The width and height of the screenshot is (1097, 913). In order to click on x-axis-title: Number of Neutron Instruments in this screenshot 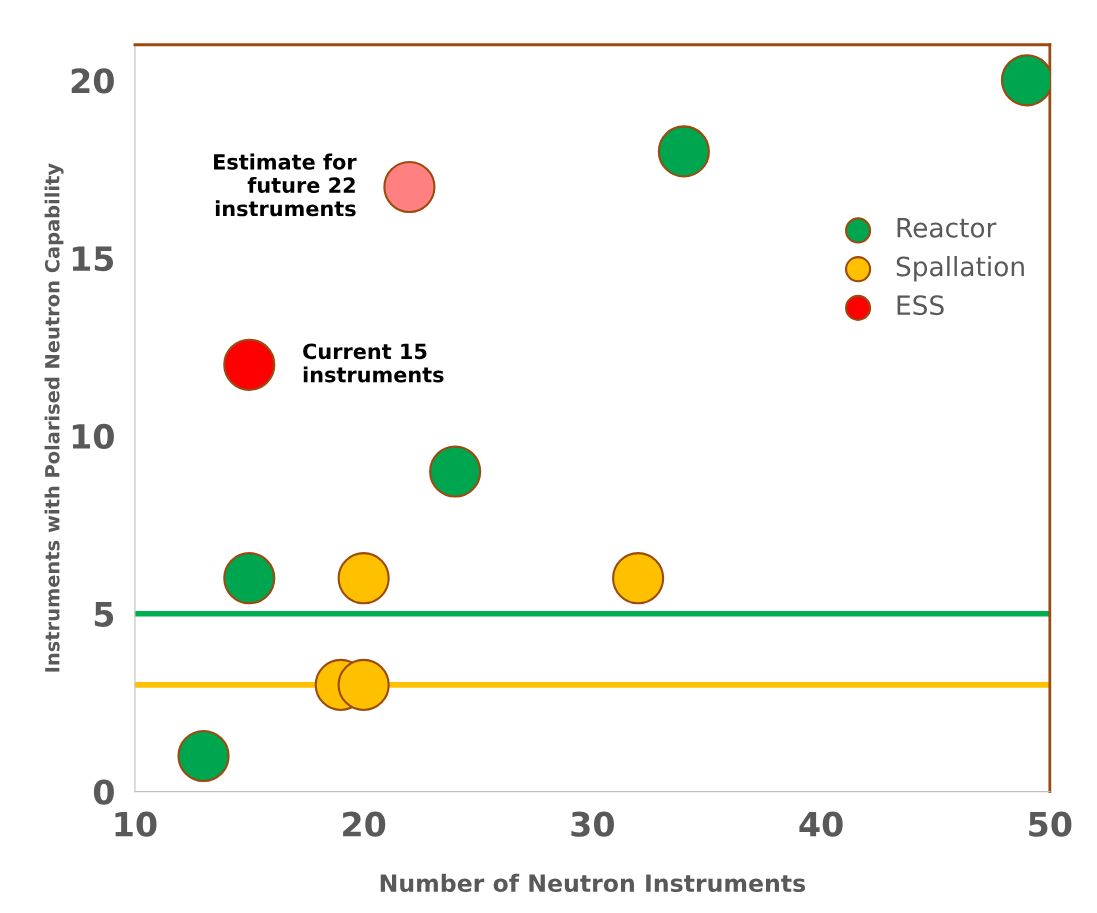, I will do `click(593, 883)`.